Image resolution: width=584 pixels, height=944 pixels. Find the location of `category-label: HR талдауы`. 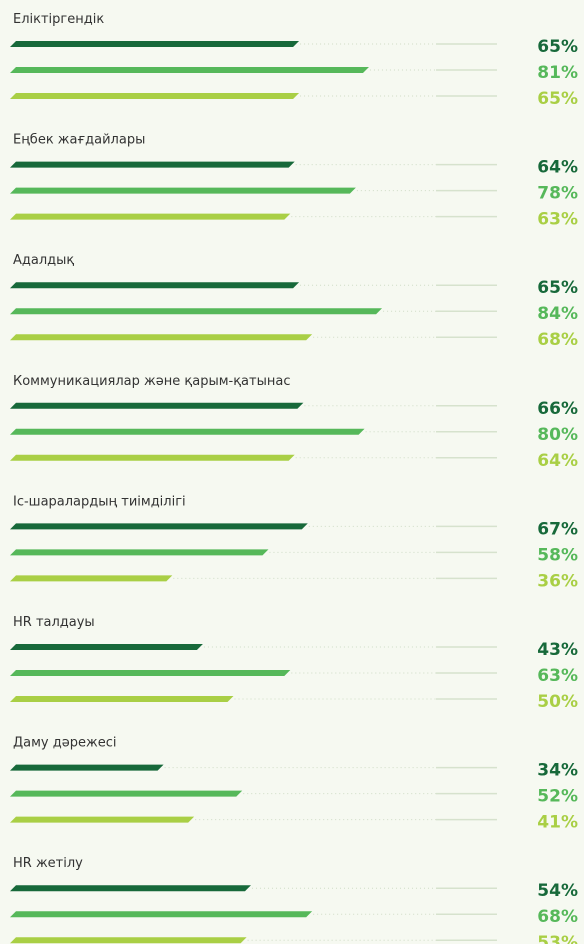

category-label: HR талдауы is located at coordinates (54, 622).